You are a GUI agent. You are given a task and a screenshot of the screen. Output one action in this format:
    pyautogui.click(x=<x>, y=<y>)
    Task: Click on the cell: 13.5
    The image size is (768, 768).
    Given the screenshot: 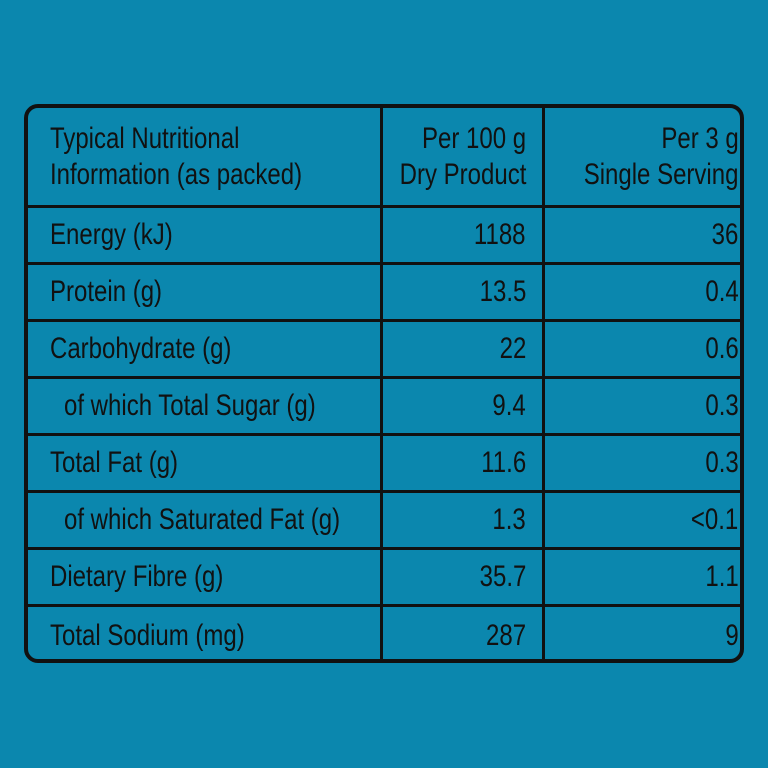 What is the action you would take?
    pyautogui.click(x=464, y=293)
    